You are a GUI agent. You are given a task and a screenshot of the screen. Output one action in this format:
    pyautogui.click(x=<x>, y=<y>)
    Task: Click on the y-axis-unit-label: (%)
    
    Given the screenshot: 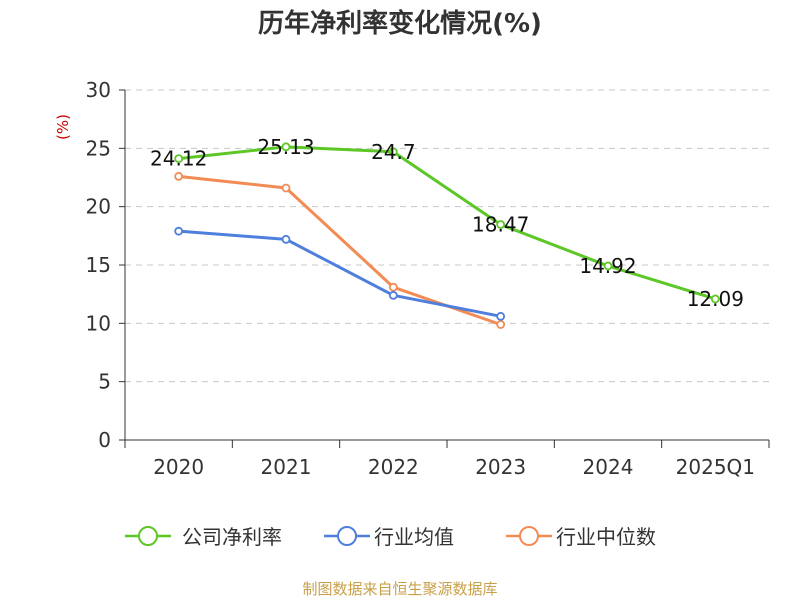 What is the action you would take?
    pyautogui.click(x=63, y=127)
    